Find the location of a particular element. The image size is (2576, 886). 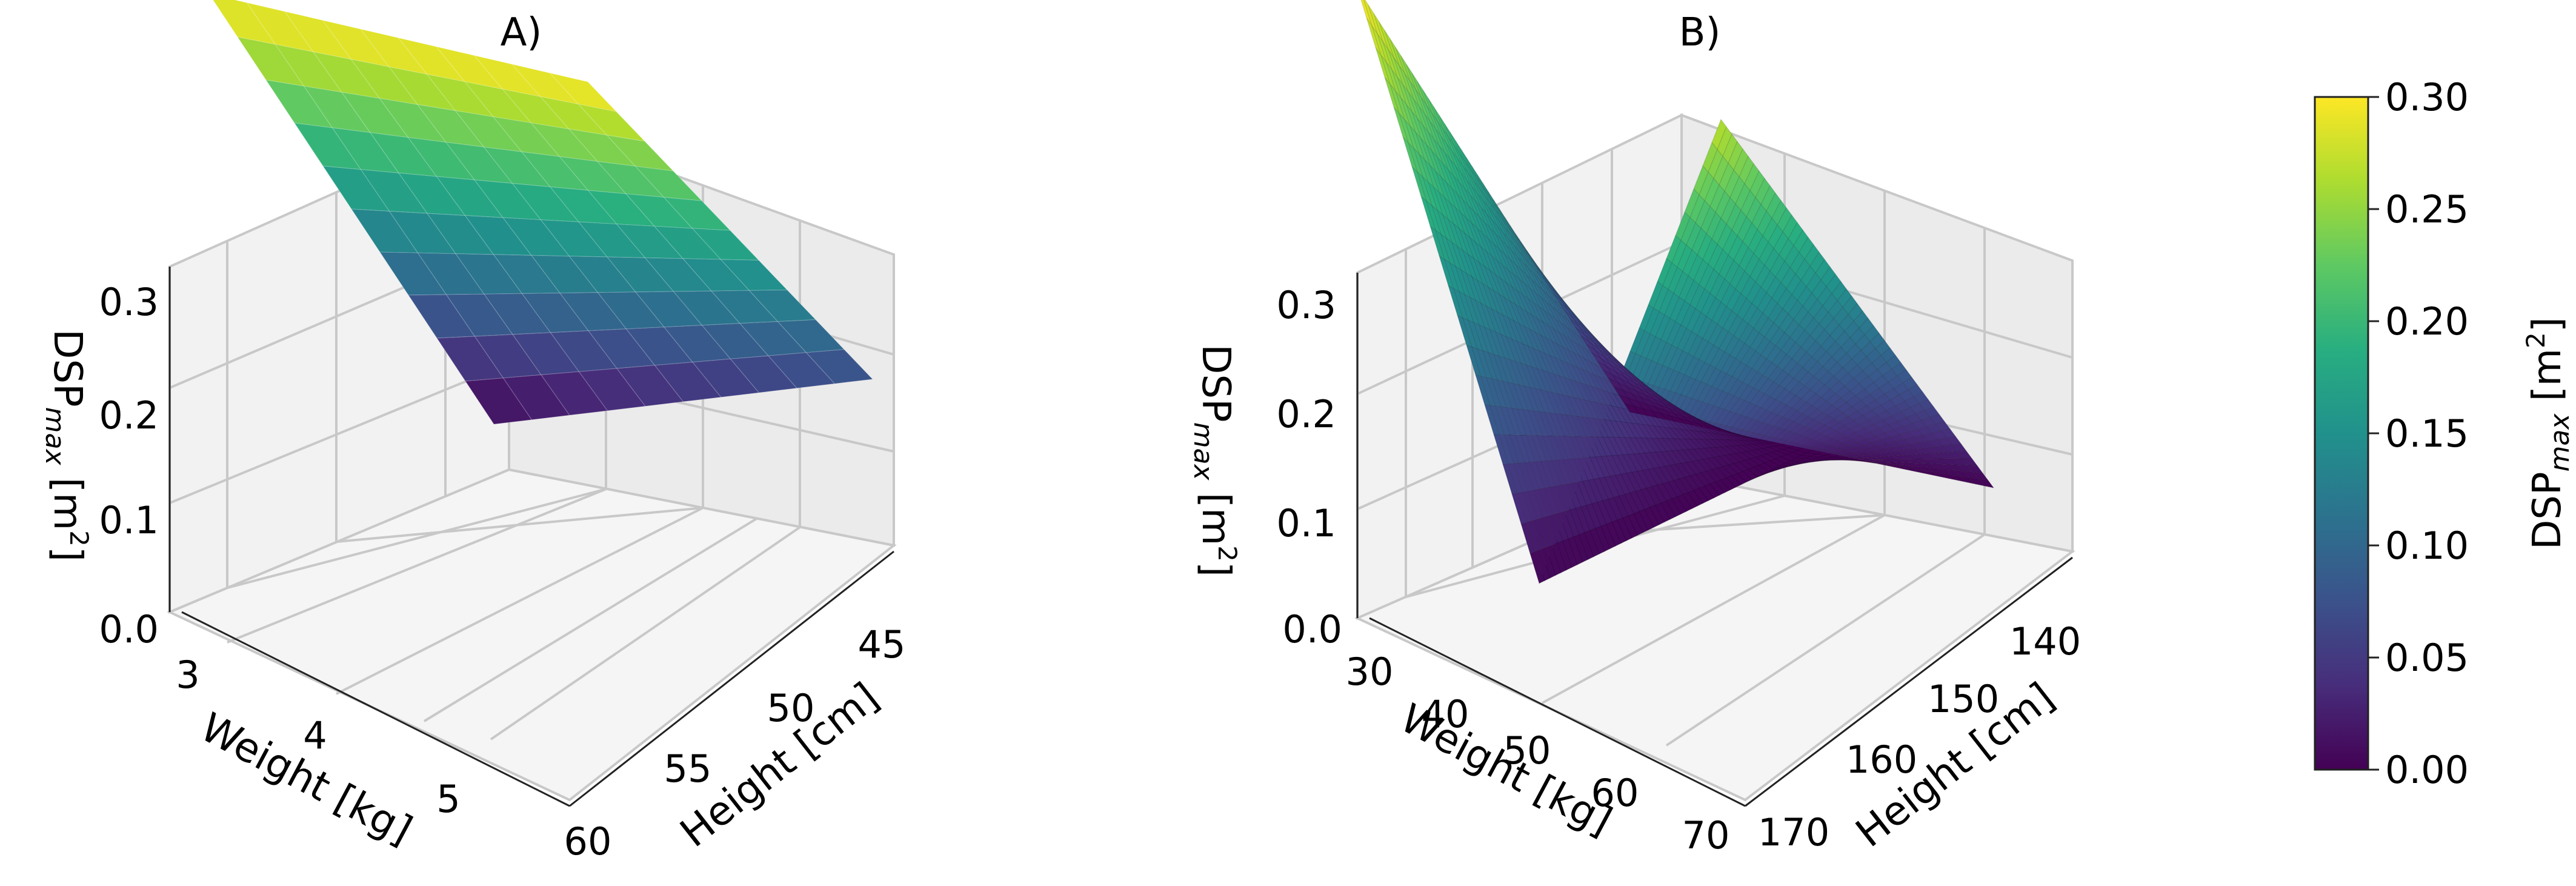

colorbar-gradient is located at coordinates (2341, 433).